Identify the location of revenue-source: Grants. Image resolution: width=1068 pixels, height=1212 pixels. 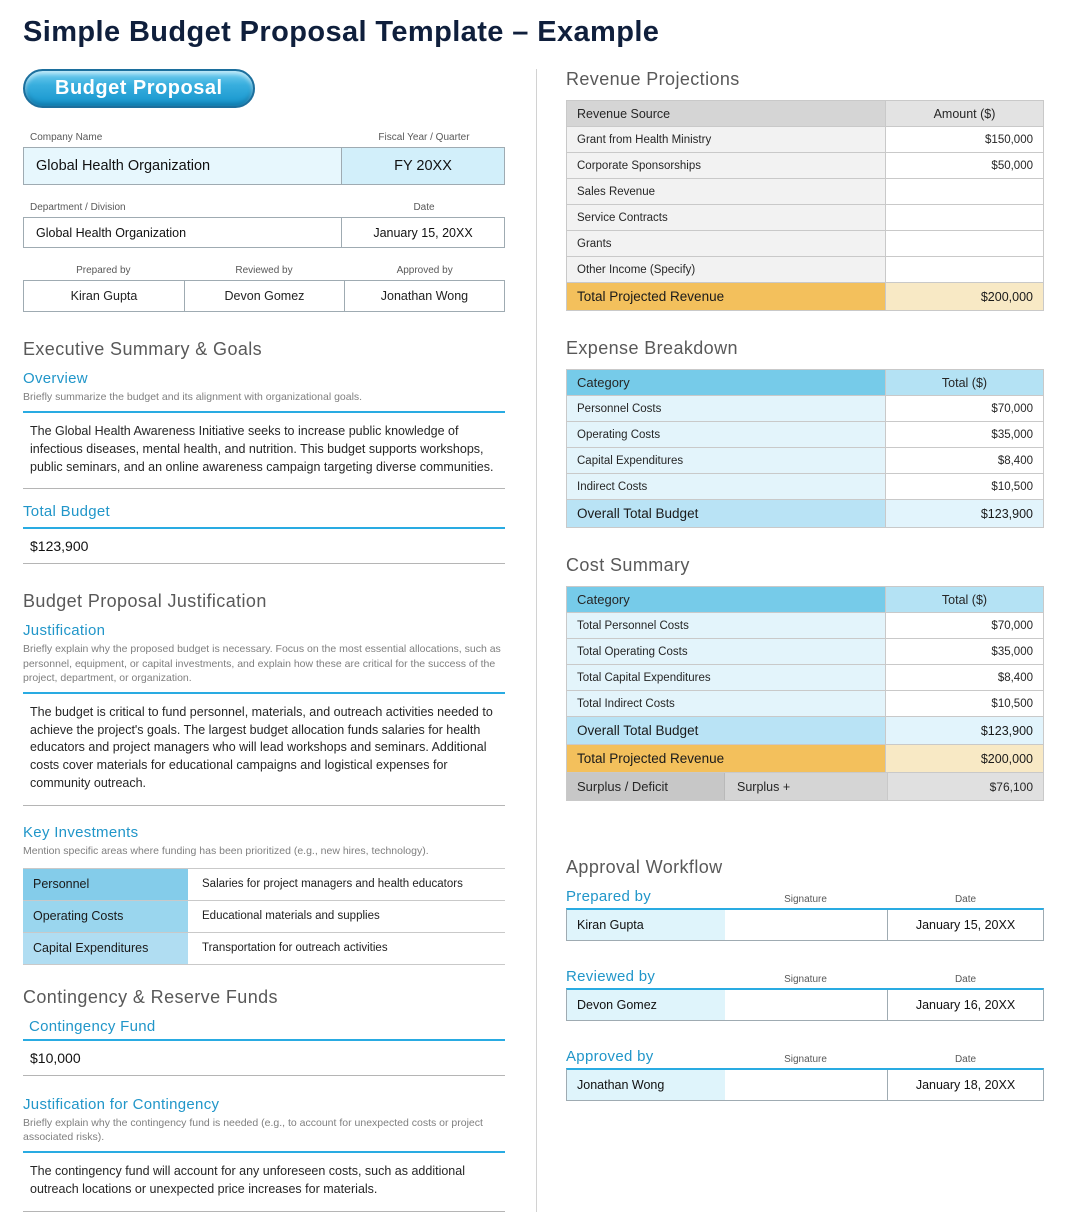
(726, 243).